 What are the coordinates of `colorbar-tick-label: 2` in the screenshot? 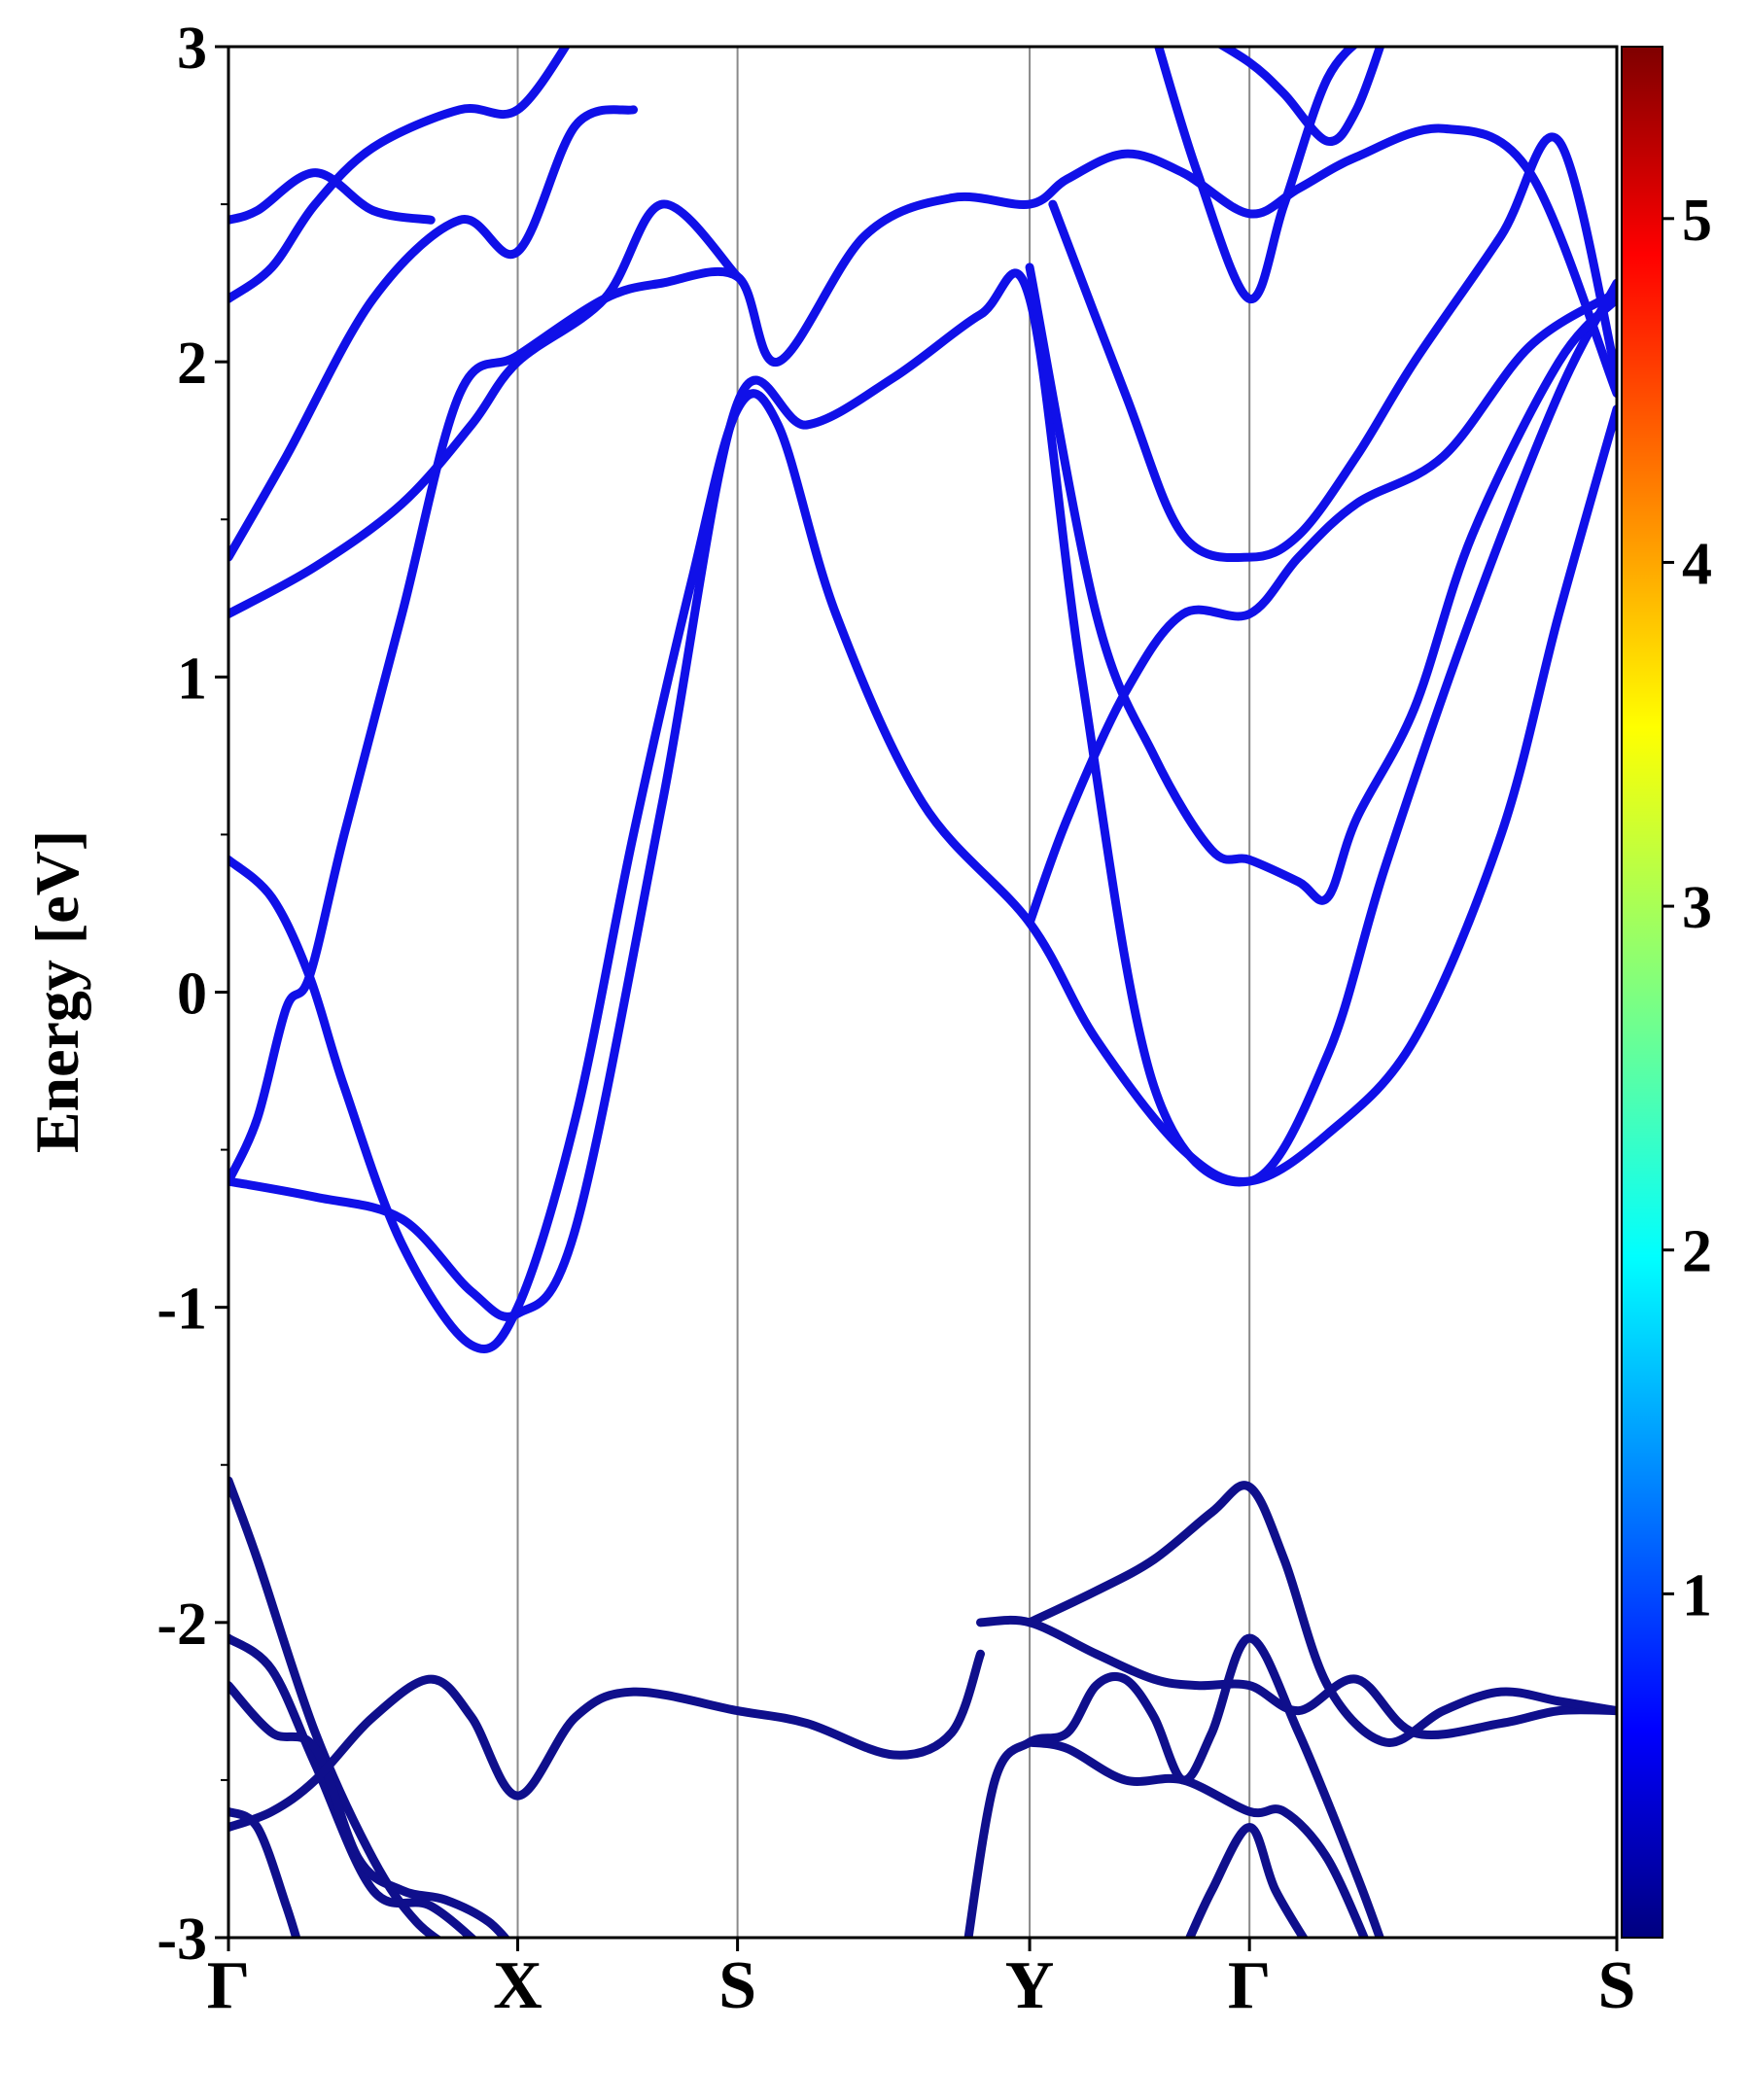 It's located at (1697, 1252).